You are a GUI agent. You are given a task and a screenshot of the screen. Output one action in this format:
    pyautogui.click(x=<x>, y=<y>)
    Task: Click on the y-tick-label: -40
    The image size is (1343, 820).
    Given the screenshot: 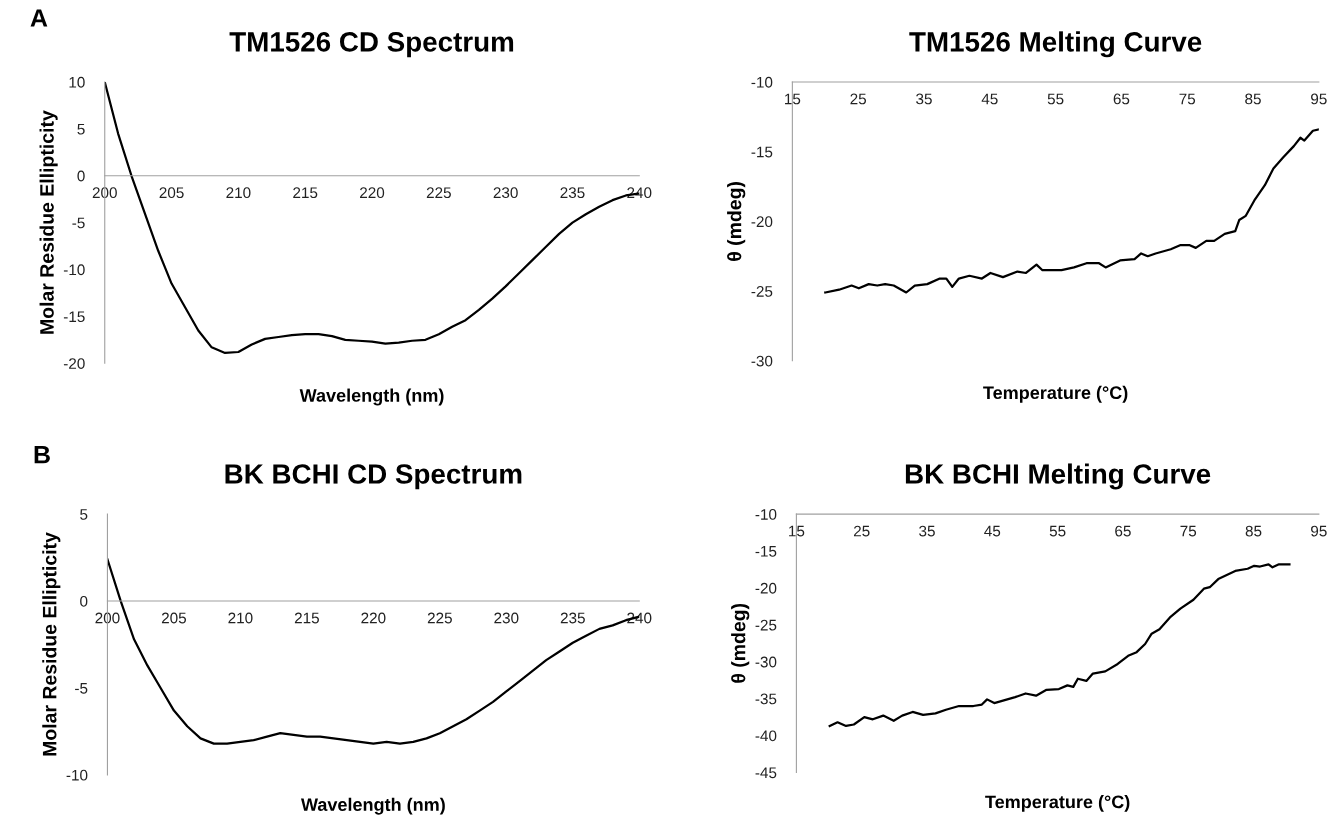 What is the action you would take?
    pyautogui.click(x=766, y=736)
    